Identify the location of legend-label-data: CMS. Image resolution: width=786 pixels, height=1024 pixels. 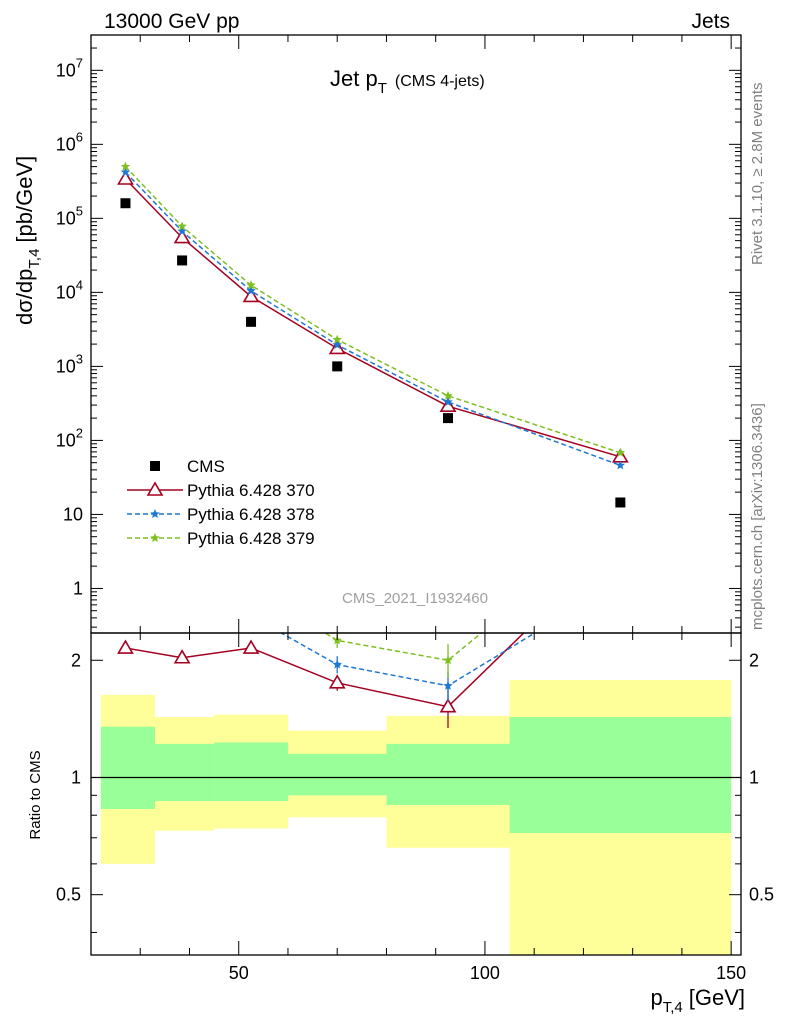
(206, 466).